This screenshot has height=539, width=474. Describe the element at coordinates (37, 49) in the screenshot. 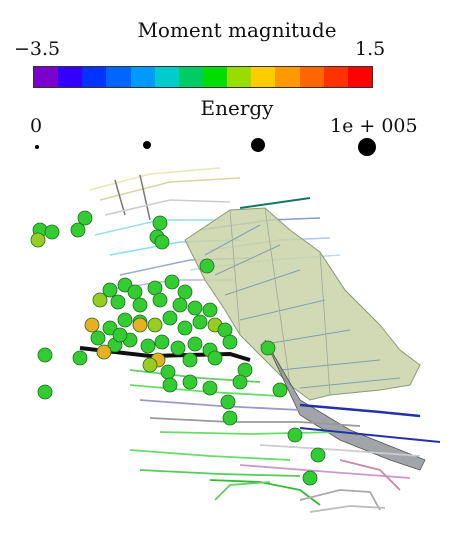

I see `moment-magnitude-min-label: −3.5` at that location.